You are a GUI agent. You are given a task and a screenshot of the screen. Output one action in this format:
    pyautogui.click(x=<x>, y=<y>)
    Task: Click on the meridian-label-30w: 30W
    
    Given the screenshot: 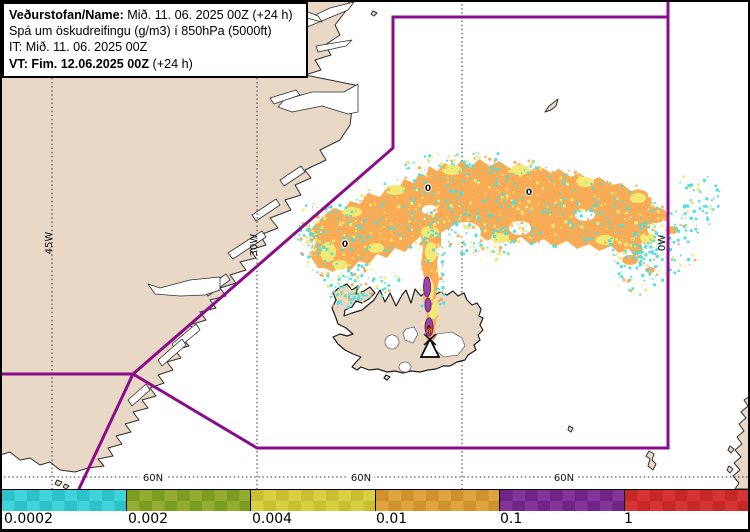 What is the action you would take?
    pyautogui.click(x=254, y=245)
    